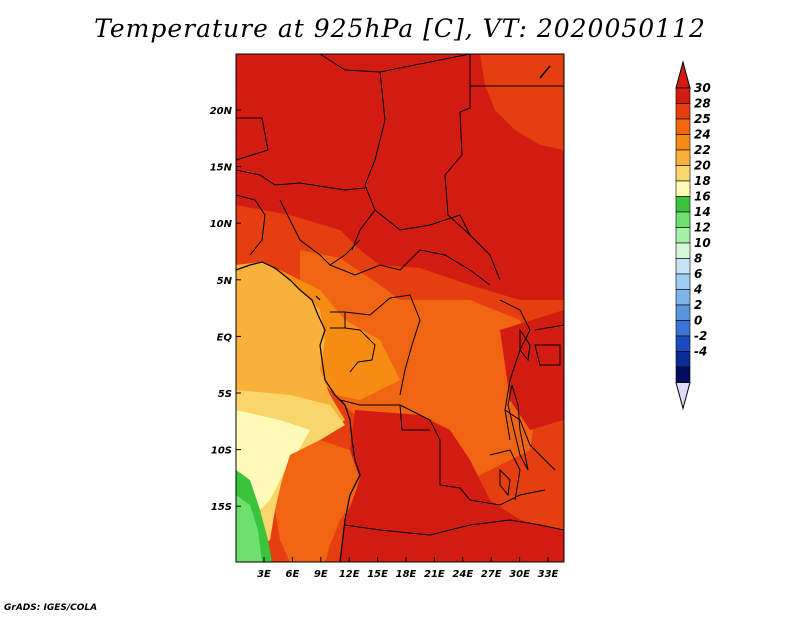 Image resolution: width=800 pixels, height=618 pixels. Describe the element at coordinates (700, 336) in the screenshot. I see `colorbar-label: -2` at that location.